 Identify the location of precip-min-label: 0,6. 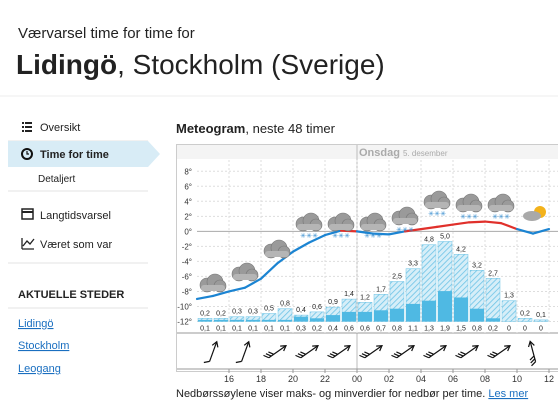
(349, 328).